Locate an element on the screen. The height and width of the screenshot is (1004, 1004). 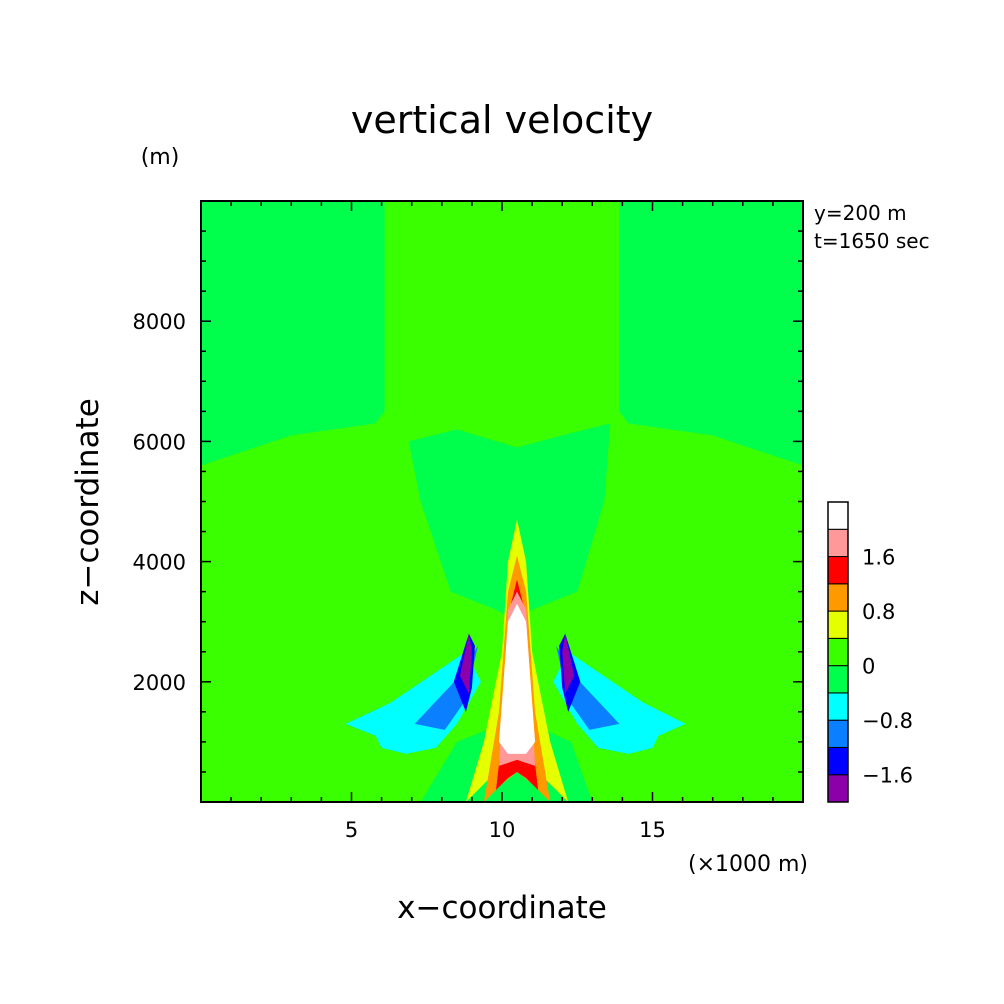
colorbar-tick-label: −0.8 is located at coordinates (887, 721).